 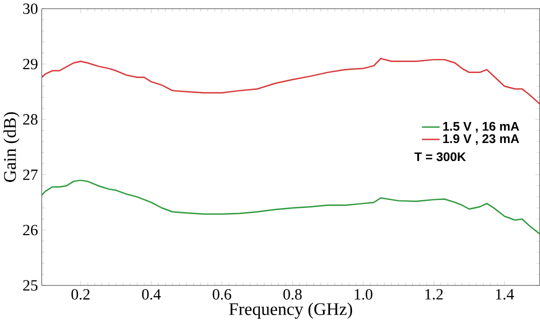 I want to click on legend-label: 1.5 V , 16 mA, so click(x=481, y=127).